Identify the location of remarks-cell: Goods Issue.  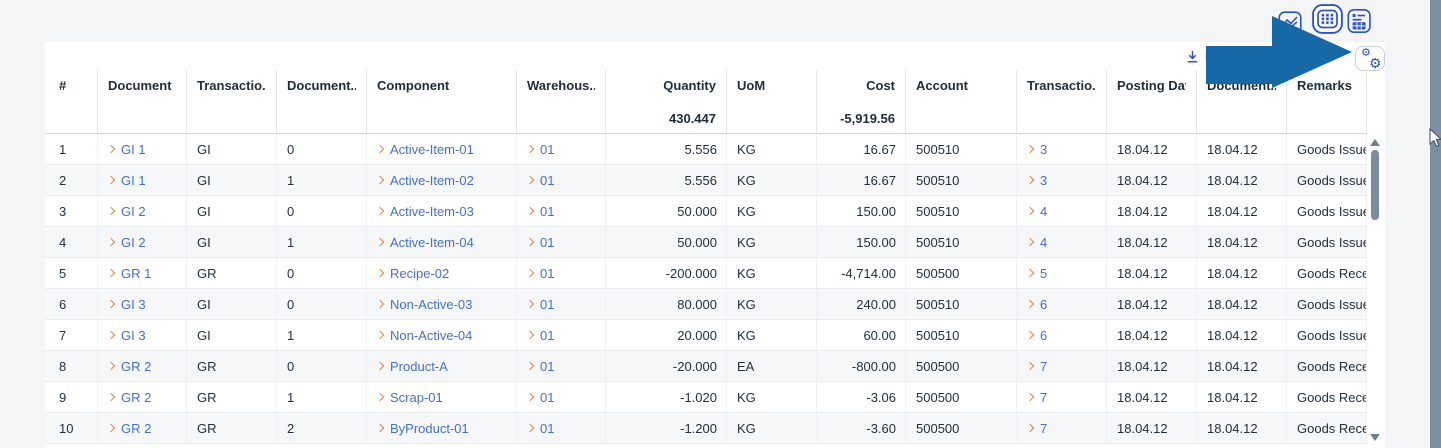
(1327, 211).